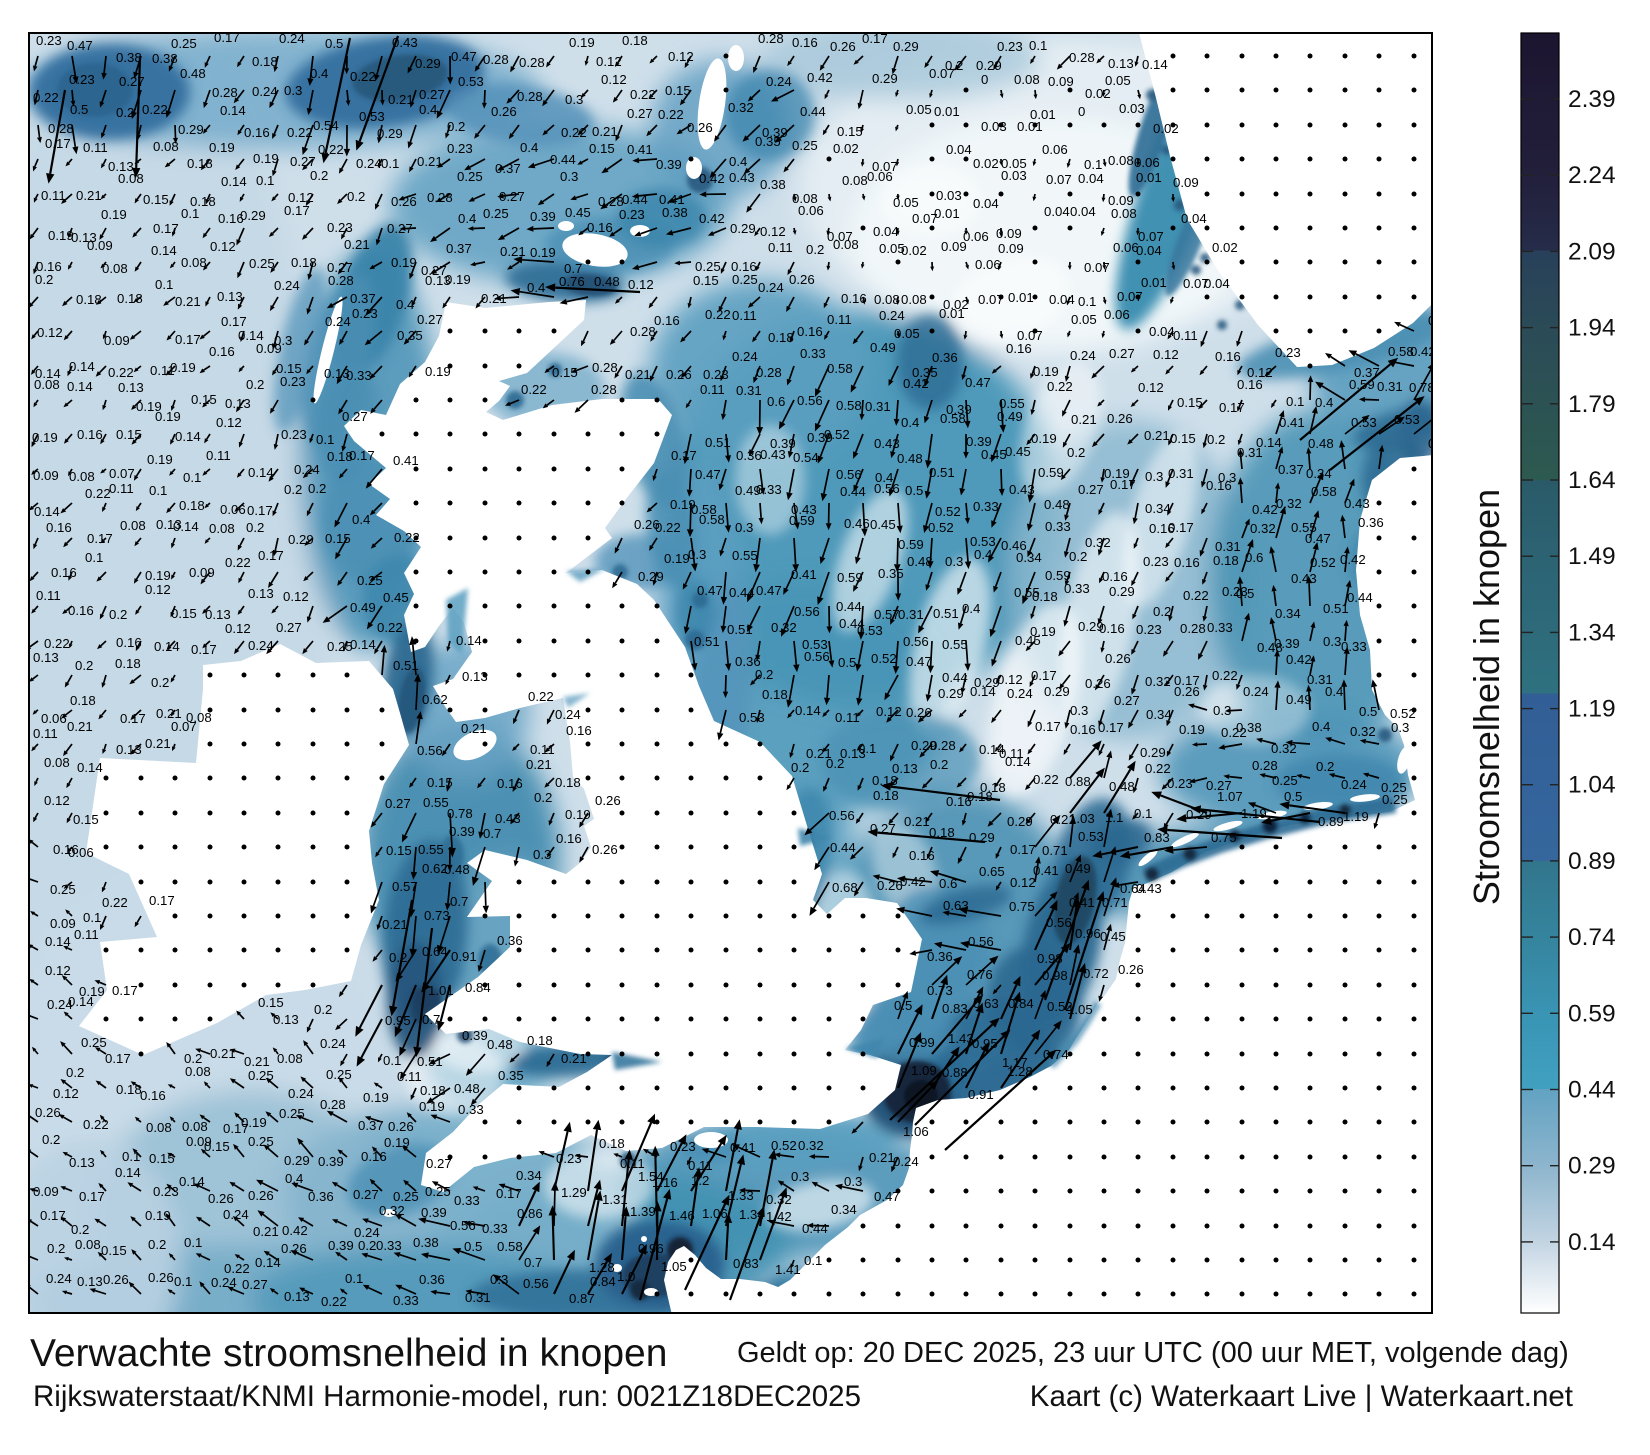 This screenshot has width=1650, height=1455. What do you see at coordinates (961, 1038) in the screenshot?
I see `svg-text: 1.43` at bounding box center [961, 1038].